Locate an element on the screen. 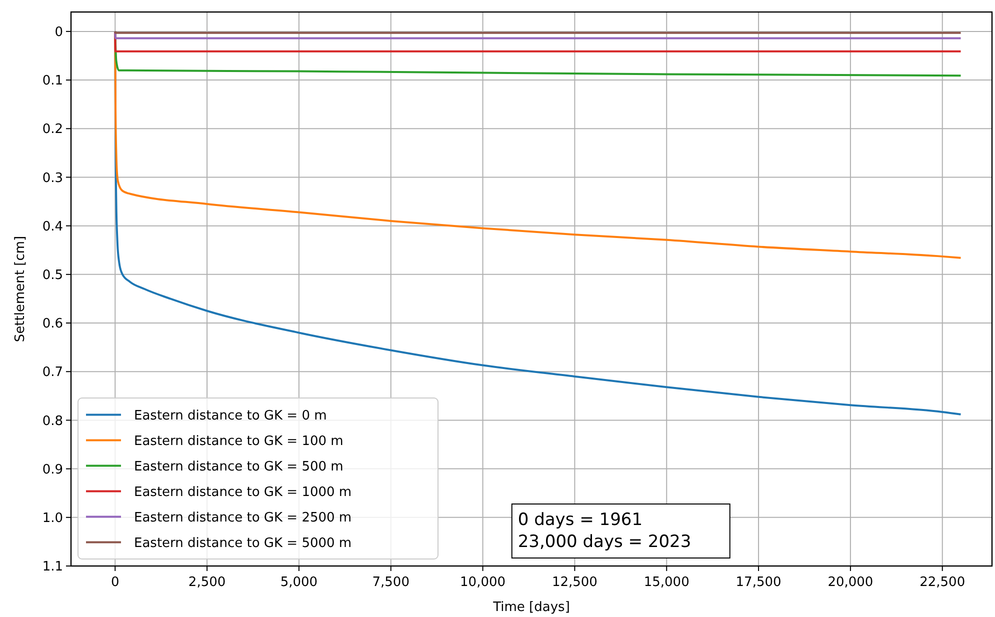 The height and width of the screenshot is (617, 995). y-tick-label: 0.9 is located at coordinates (52, 470).